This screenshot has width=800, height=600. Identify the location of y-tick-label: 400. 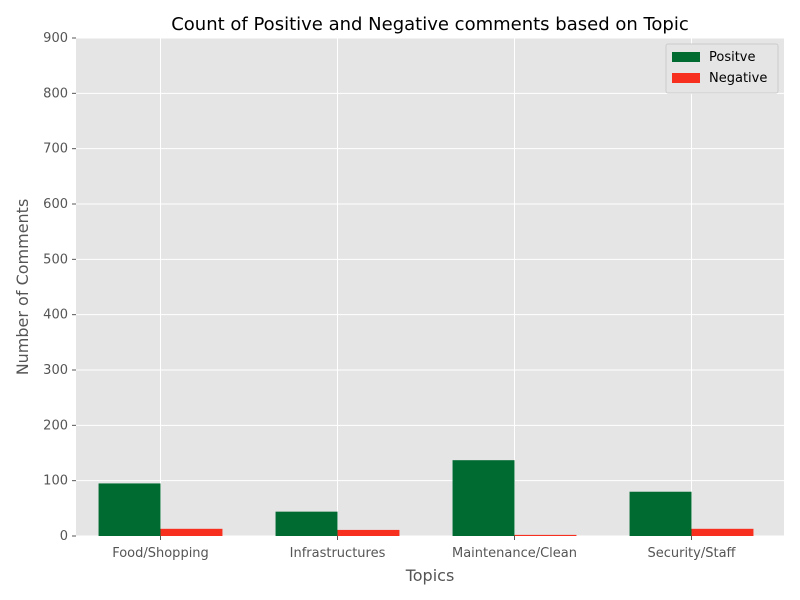
(55, 315).